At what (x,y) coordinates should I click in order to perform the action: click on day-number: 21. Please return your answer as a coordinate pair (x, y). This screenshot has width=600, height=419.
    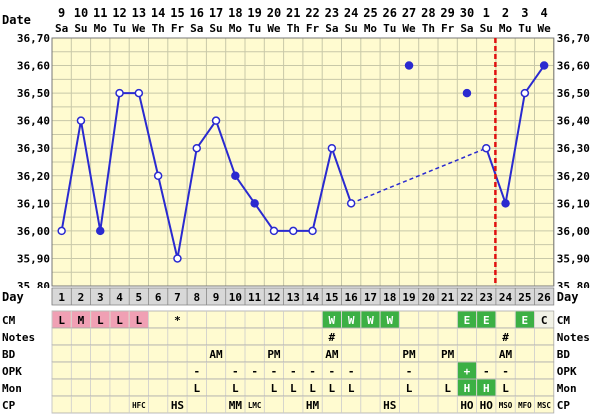
    Looking at the image, I should click on (448, 297).